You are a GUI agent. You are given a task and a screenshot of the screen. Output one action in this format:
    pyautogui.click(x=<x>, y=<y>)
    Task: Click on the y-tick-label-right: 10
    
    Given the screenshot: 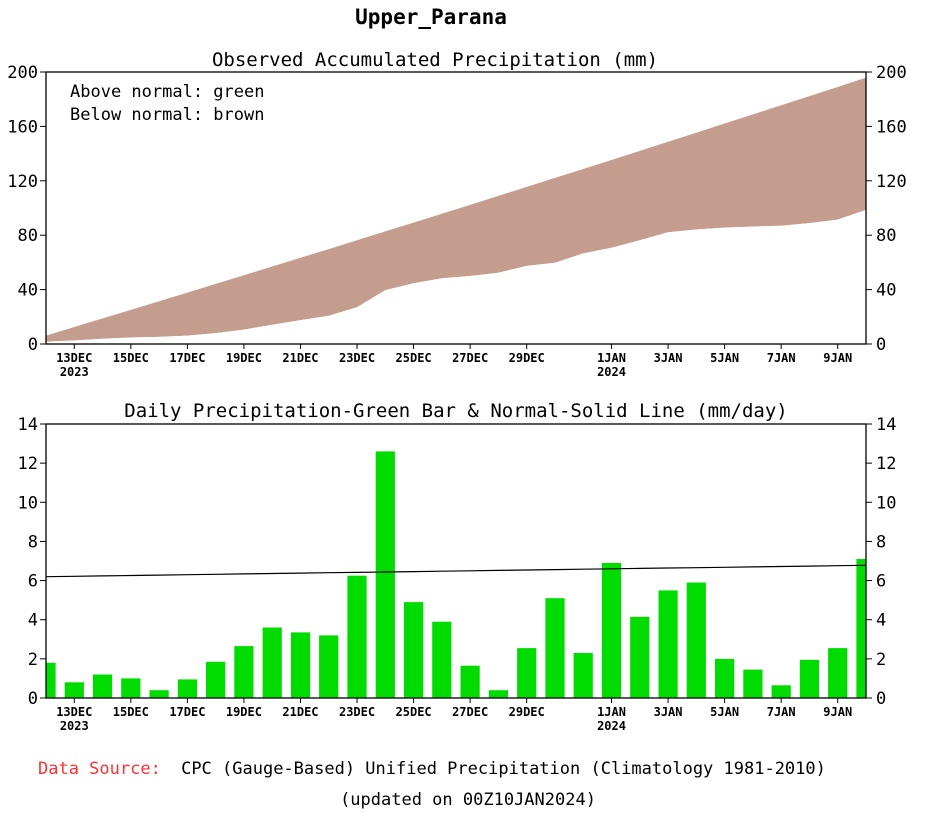 What is the action you would take?
    pyautogui.click(x=886, y=503)
    